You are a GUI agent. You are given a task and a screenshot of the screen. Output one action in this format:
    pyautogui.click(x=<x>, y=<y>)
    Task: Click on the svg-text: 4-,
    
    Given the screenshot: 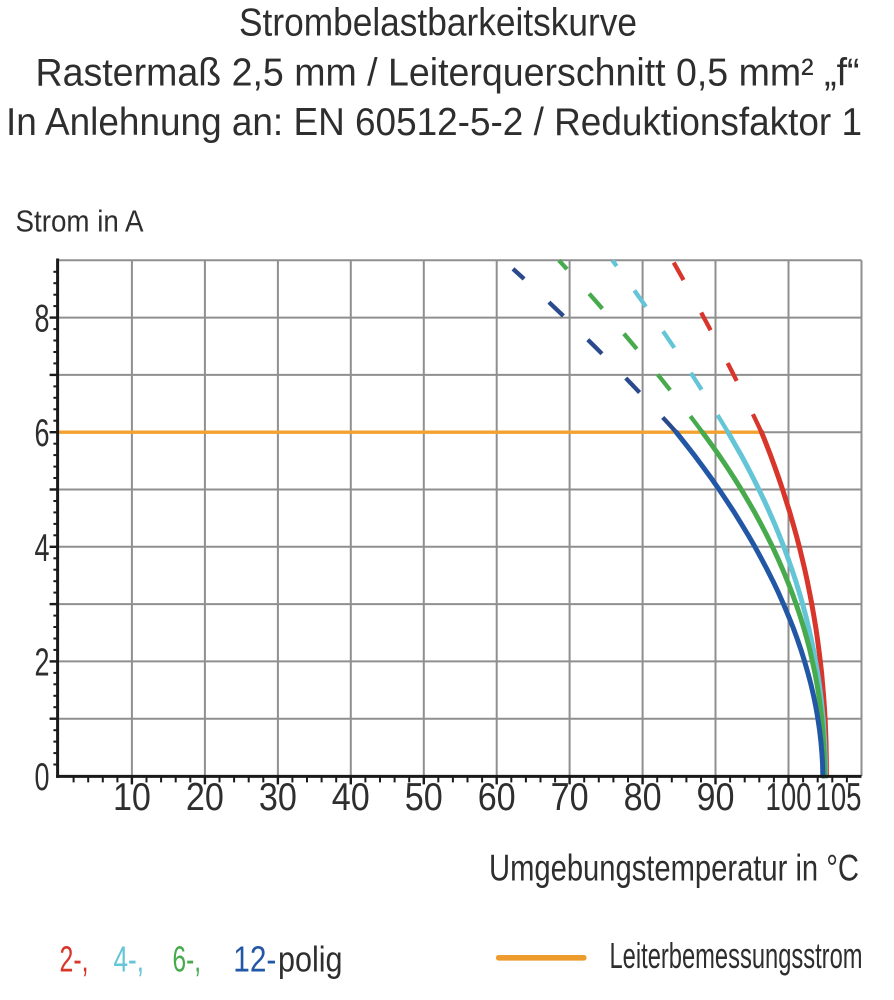 What is the action you would take?
    pyautogui.click(x=129, y=959)
    